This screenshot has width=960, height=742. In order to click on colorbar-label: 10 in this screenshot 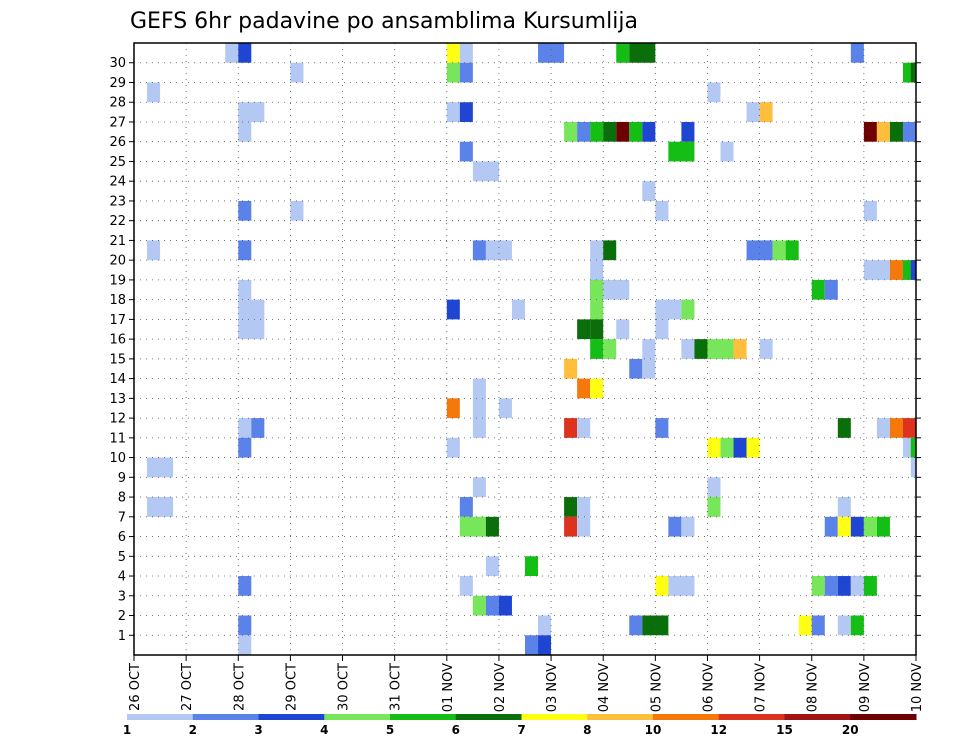, I will do `click(653, 730)`.